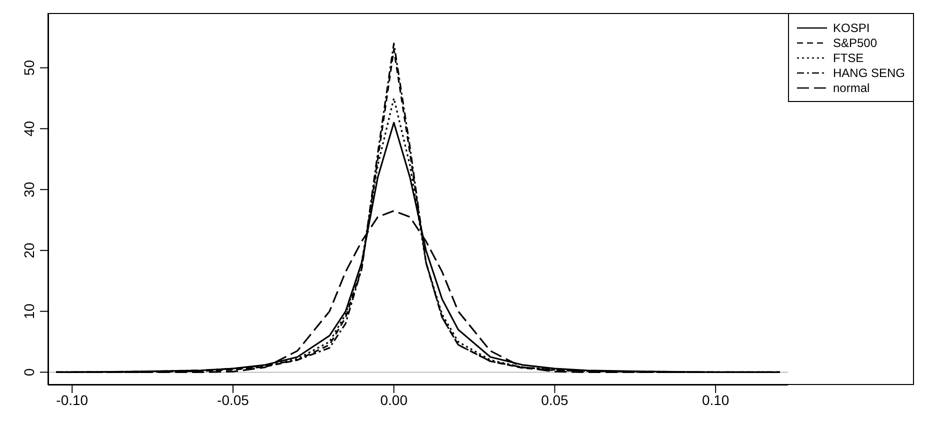 The image size is (927, 438). I want to click on y-tick-label: 20, so click(29, 250).